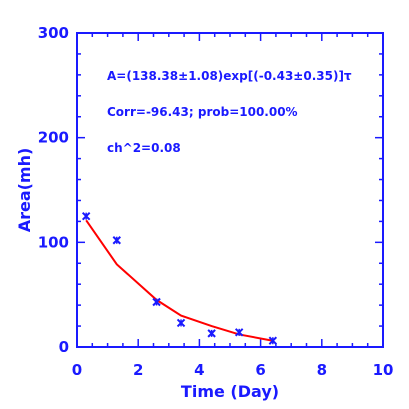 The height and width of the screenshot is (409, 409). Describe the element at coordinates (77, 370) in the screenshot. I see `x-tick-label: 0` at that location.